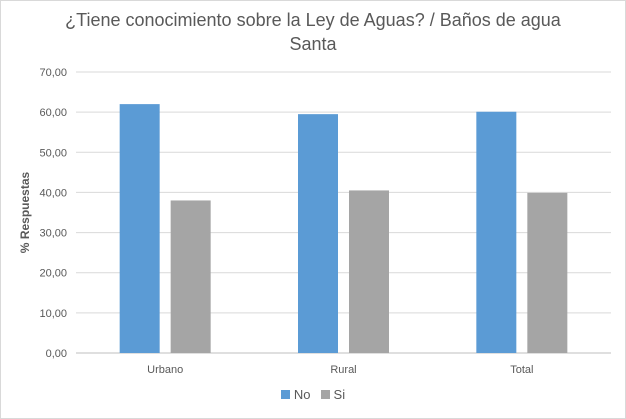 The width and height of the screenshot is (626, 419). What do you see at coordinates (343, 370) in the screenshot?
I see `x-tick-label: Rural` at bounding box center [343, 370].